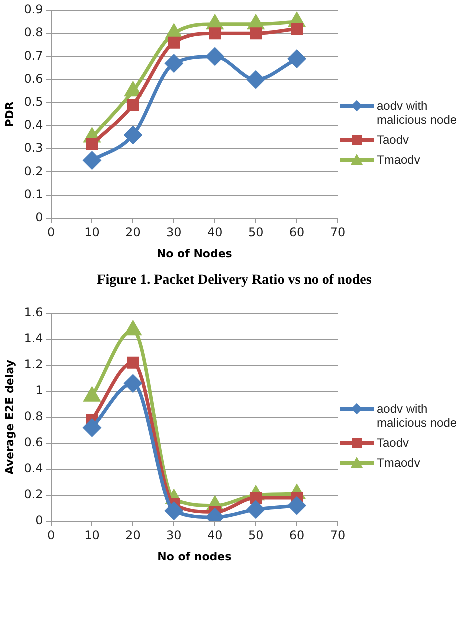 The height and width of the screenshot is (635, 469). What do you see at coordinates (34, 194) in the screenshot?
I see `y-tick-label: 0.1` at bounding box center [34, 194].